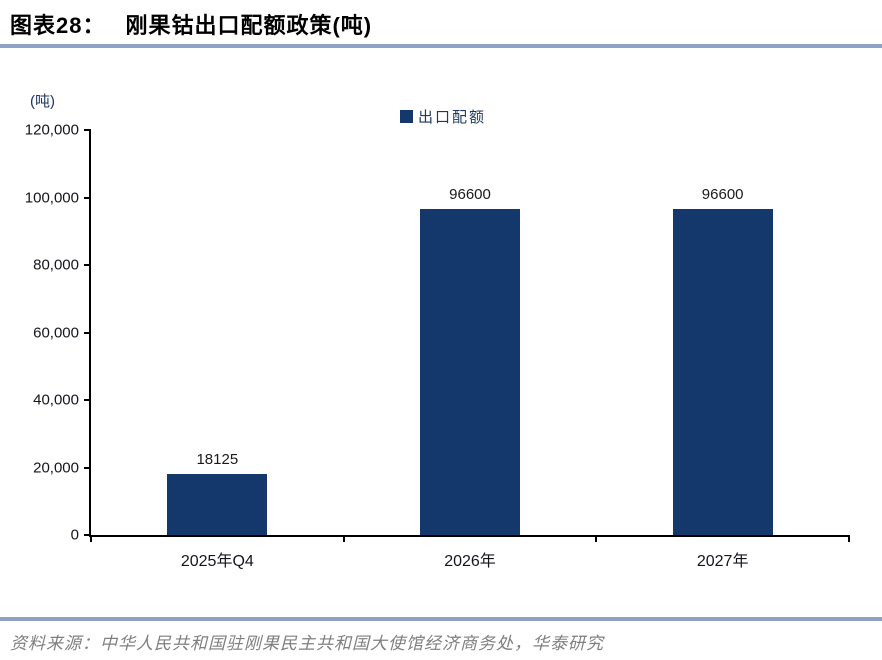 Image resolution: width=882 pixels, height=660 pixels. What do you see at coordinates (217, 561) in the screenshot?
I see `x-axis-category-label: 2025年Q4` at bounding box center [217, 561].